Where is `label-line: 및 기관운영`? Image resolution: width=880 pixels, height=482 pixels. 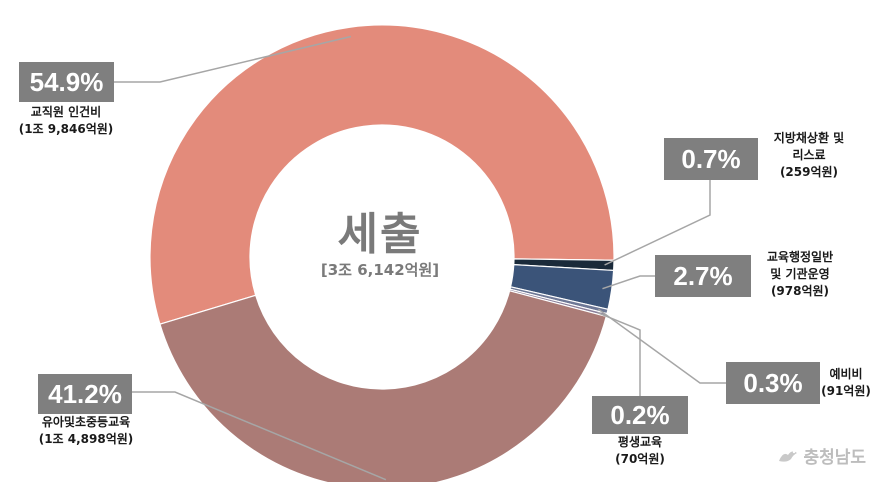 label-line: 및 기관운영 is located at coordinates (800, 274).